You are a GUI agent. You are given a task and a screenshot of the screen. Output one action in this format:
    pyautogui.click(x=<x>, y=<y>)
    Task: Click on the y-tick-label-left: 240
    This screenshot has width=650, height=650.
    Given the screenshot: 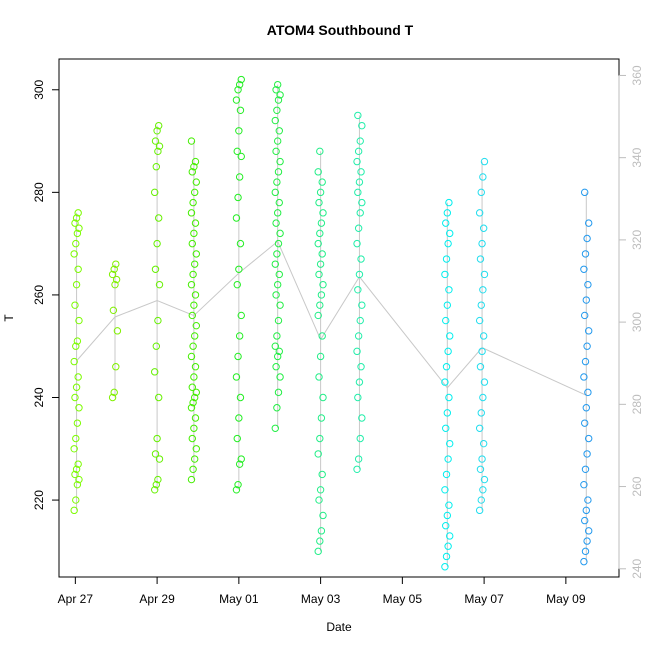 What is the action you would take?
    pyautogui.click(x=39, y=397)
    